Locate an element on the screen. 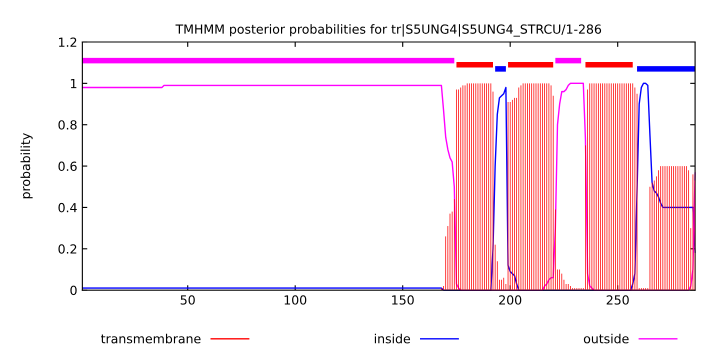  y-tick-label: 0.6 is located at coordinates (67, 166).